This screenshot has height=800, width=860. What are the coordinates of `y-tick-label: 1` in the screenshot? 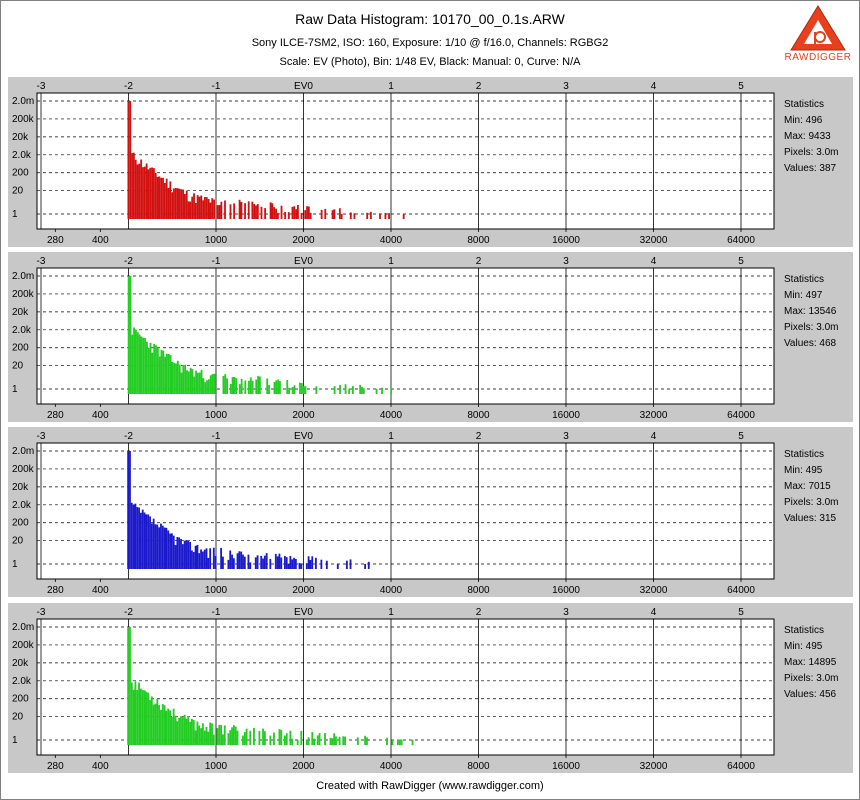 It's located at (15, 214).